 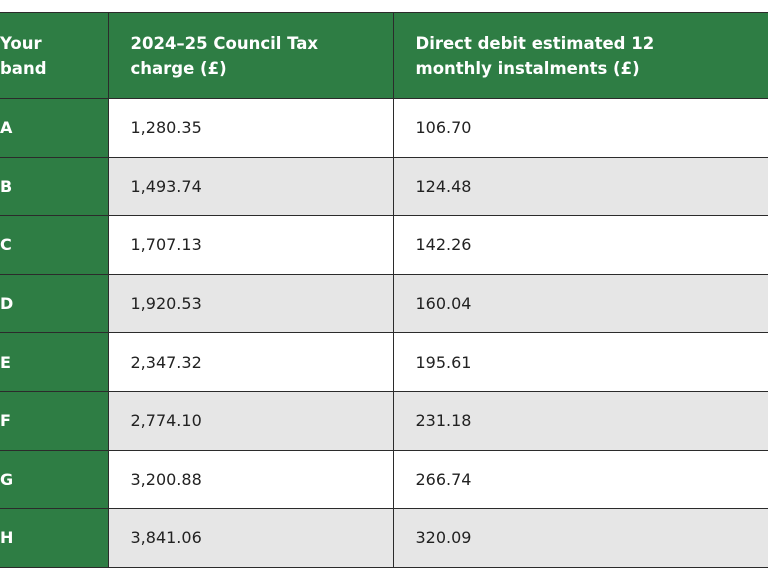 I want to click on charge-cell: 3,200.88, so click(x=250, y=479).